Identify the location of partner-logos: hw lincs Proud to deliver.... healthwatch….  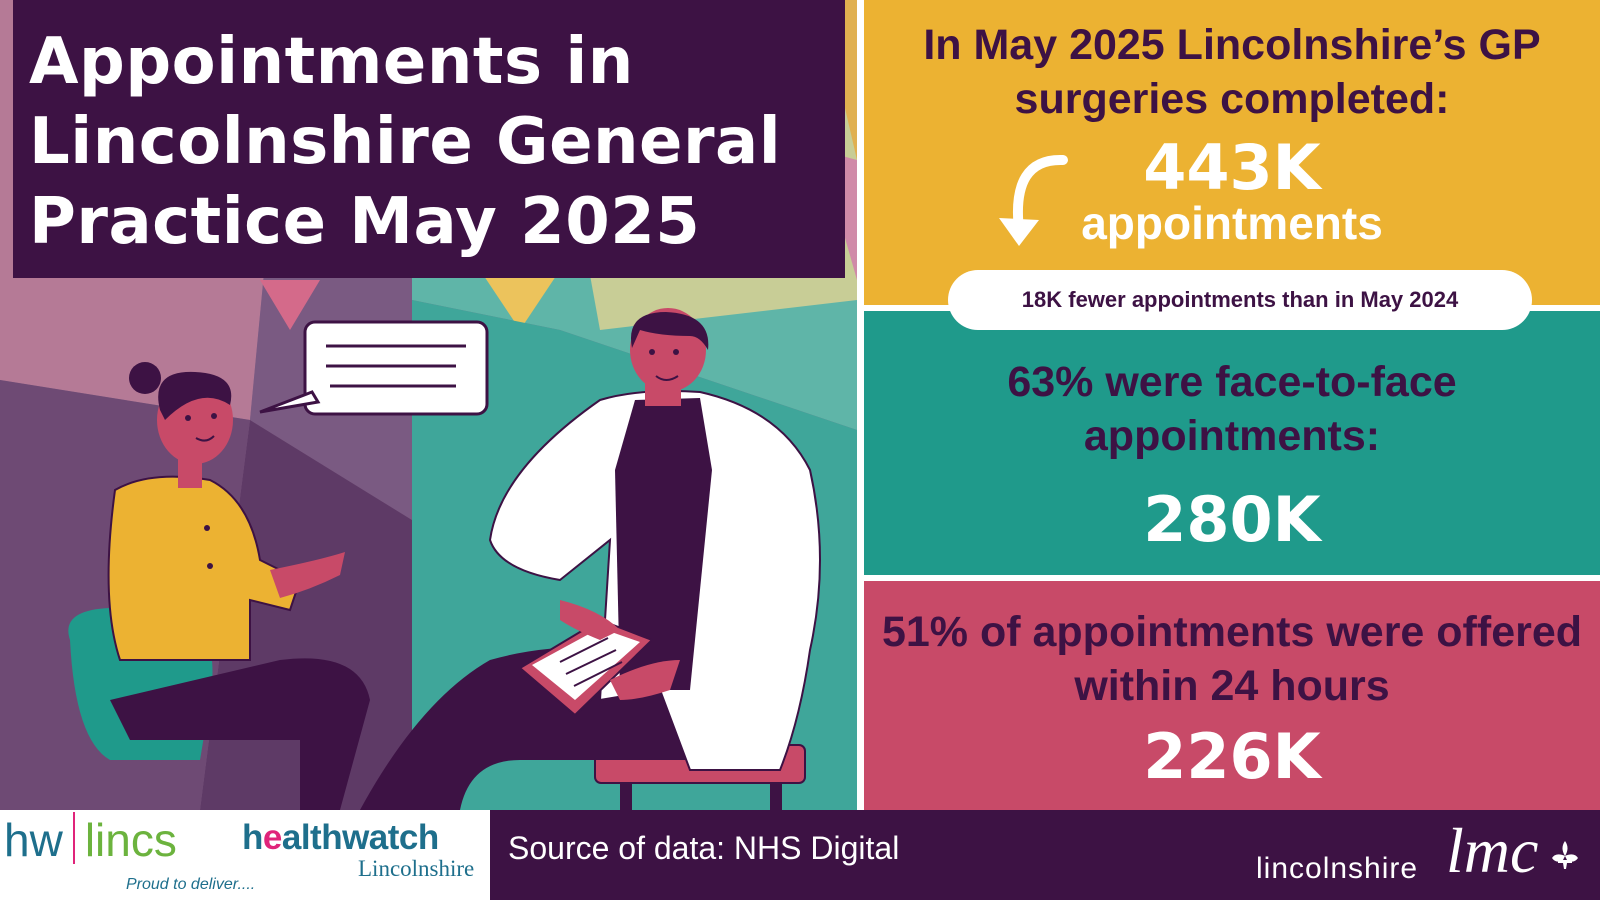
(245, 855).